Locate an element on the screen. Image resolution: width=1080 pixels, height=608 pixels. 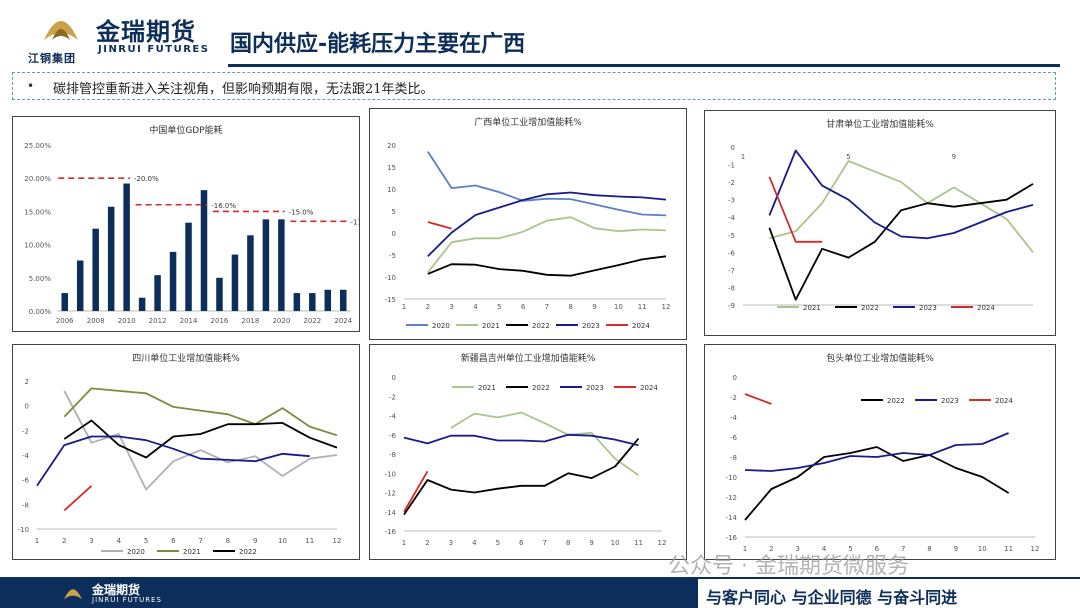
chart-title: 中国单位GDP能耗 is located at coordinates (185, 130).